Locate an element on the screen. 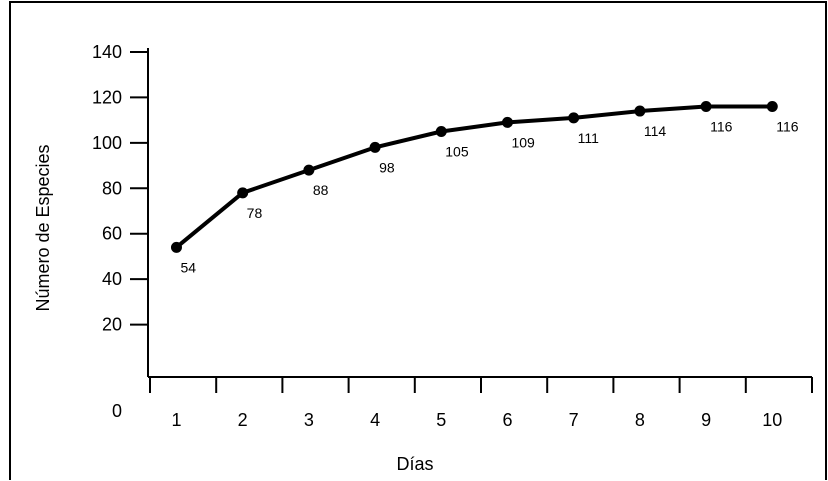  x-tick-label: 8 is located at coordinates (640, 420).